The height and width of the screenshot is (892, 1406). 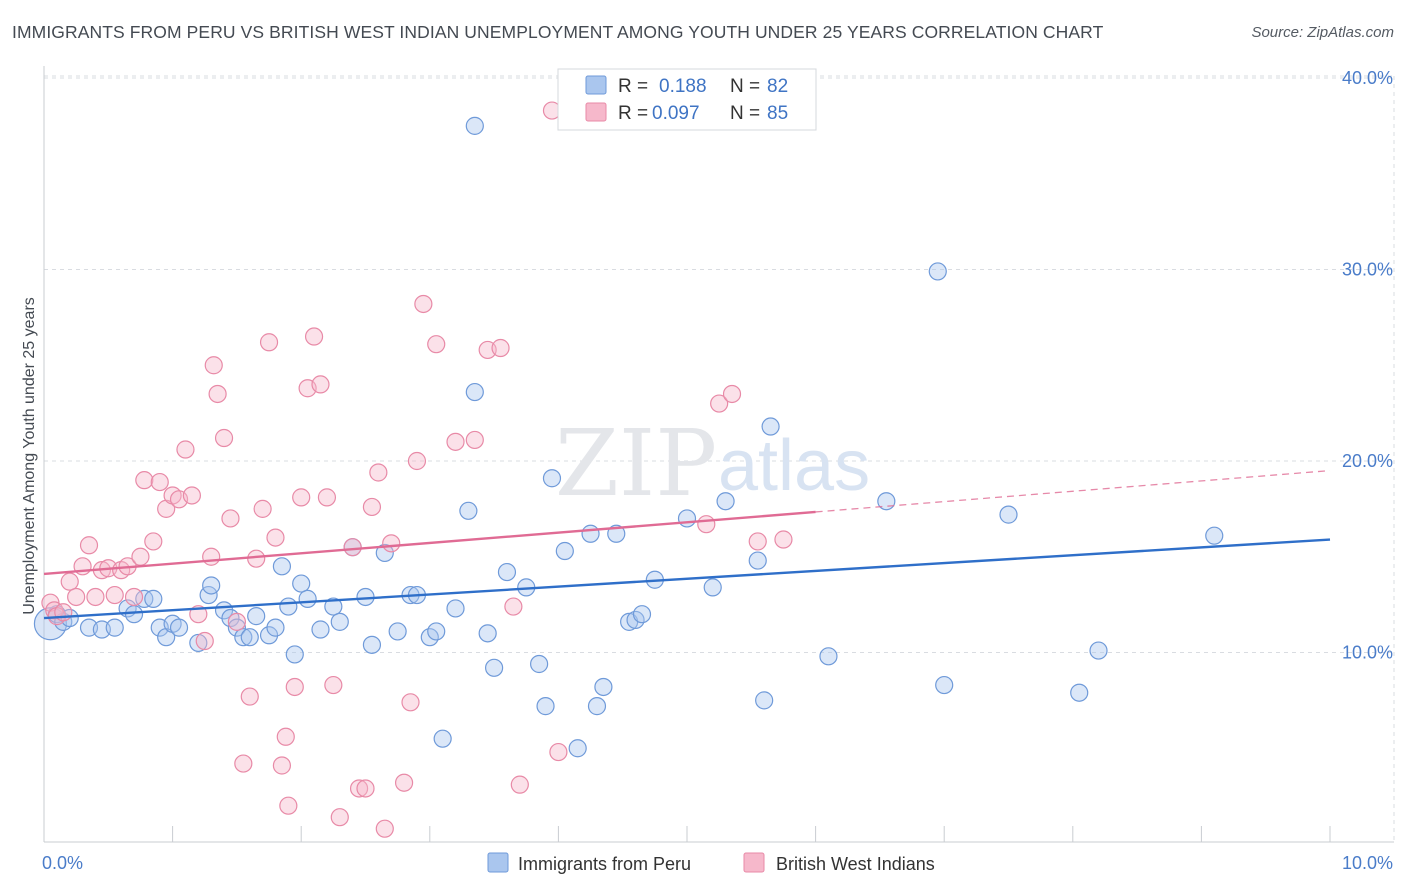 I want to click on bottom-swatch-bwi, so click(x=754, y=862).